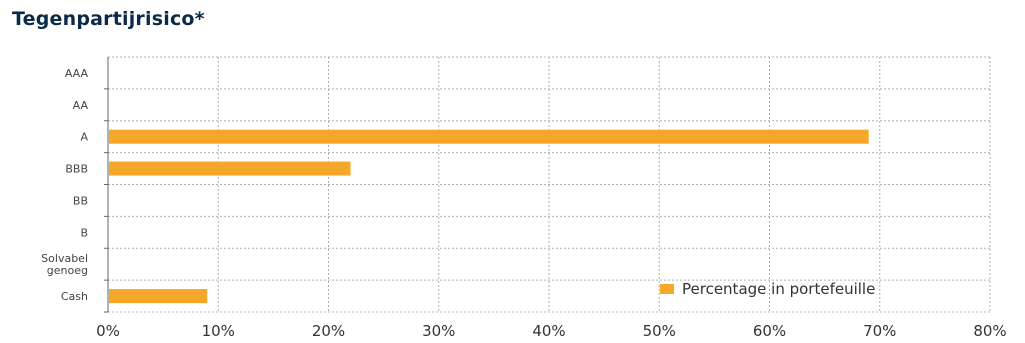 Image resolution: width=1025 pixels, height=343 pixels. Describe the element at coordinates (76, 169) in the screenshot. I see `category-label: BBB` at that location.